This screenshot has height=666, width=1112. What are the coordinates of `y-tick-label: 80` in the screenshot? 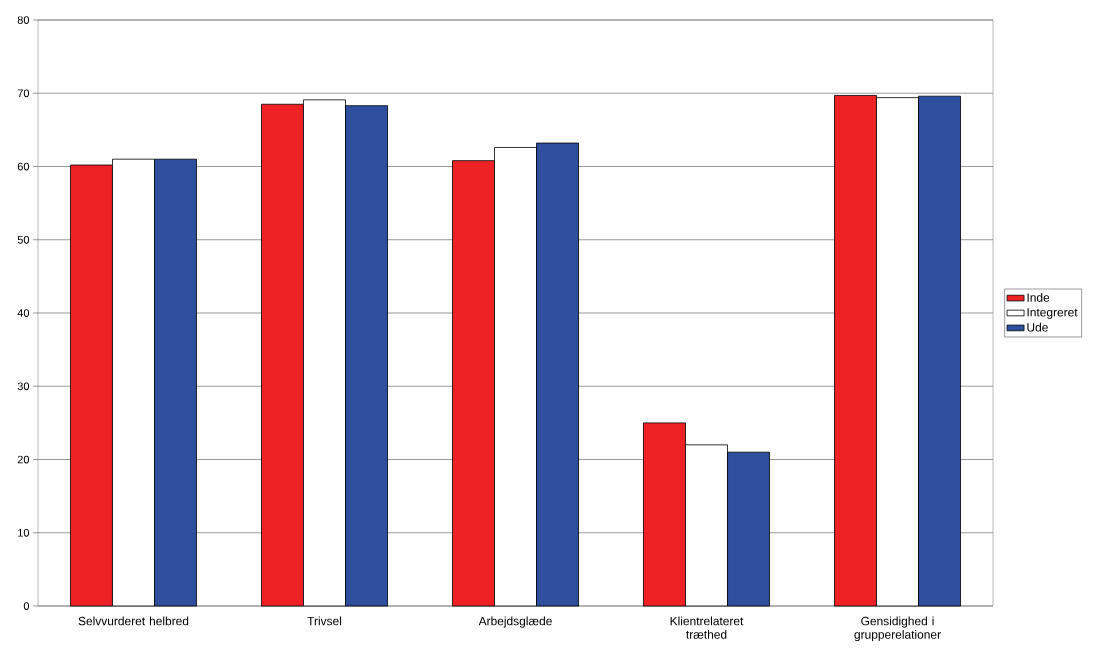 It's located at (23, 20).